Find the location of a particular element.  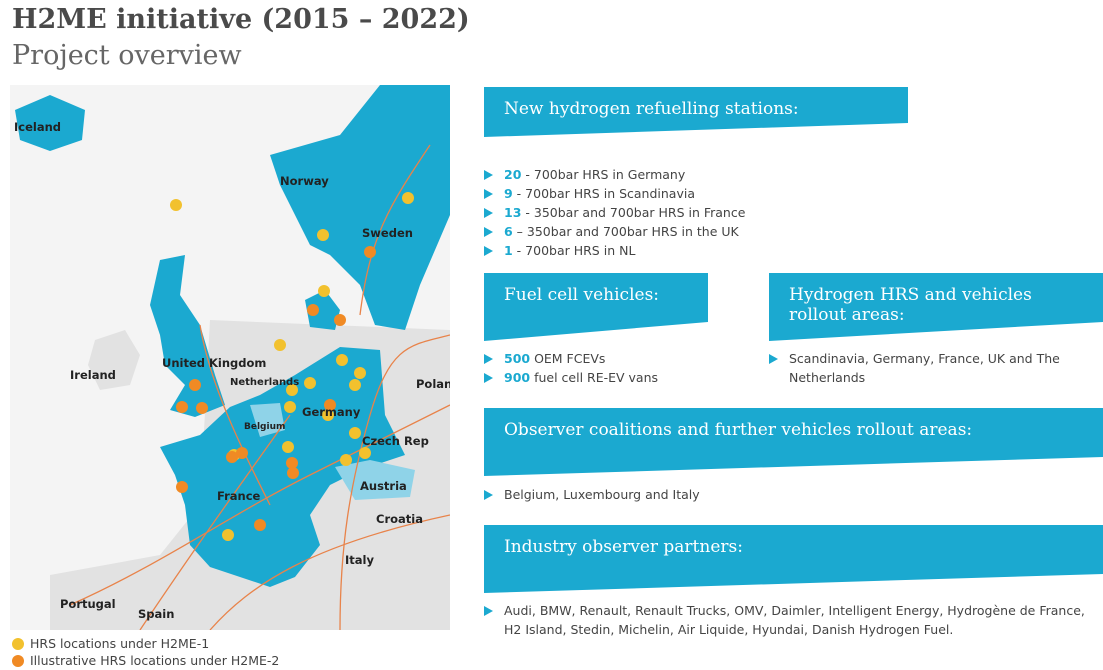

map-label: Ireland is located at coordinates (93, 375).